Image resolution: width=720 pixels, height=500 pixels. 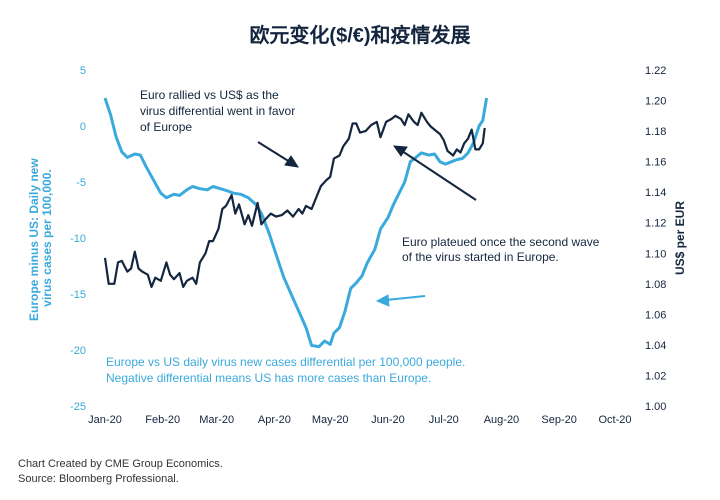 I want to click on arrow-rally, so click(x=278, y=154).